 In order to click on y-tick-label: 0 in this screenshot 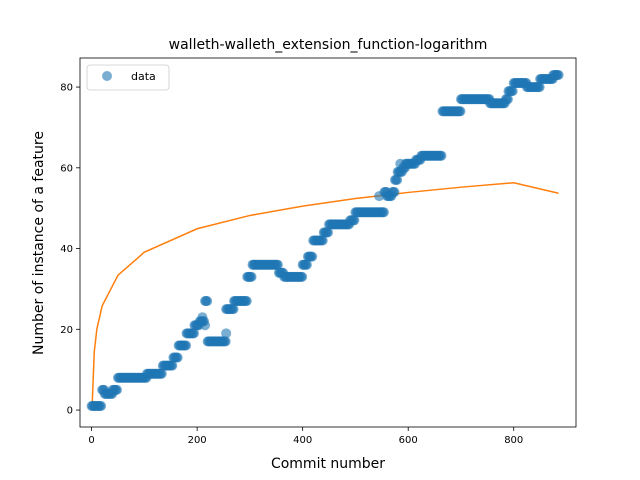, I will do `click(70, 411)`.